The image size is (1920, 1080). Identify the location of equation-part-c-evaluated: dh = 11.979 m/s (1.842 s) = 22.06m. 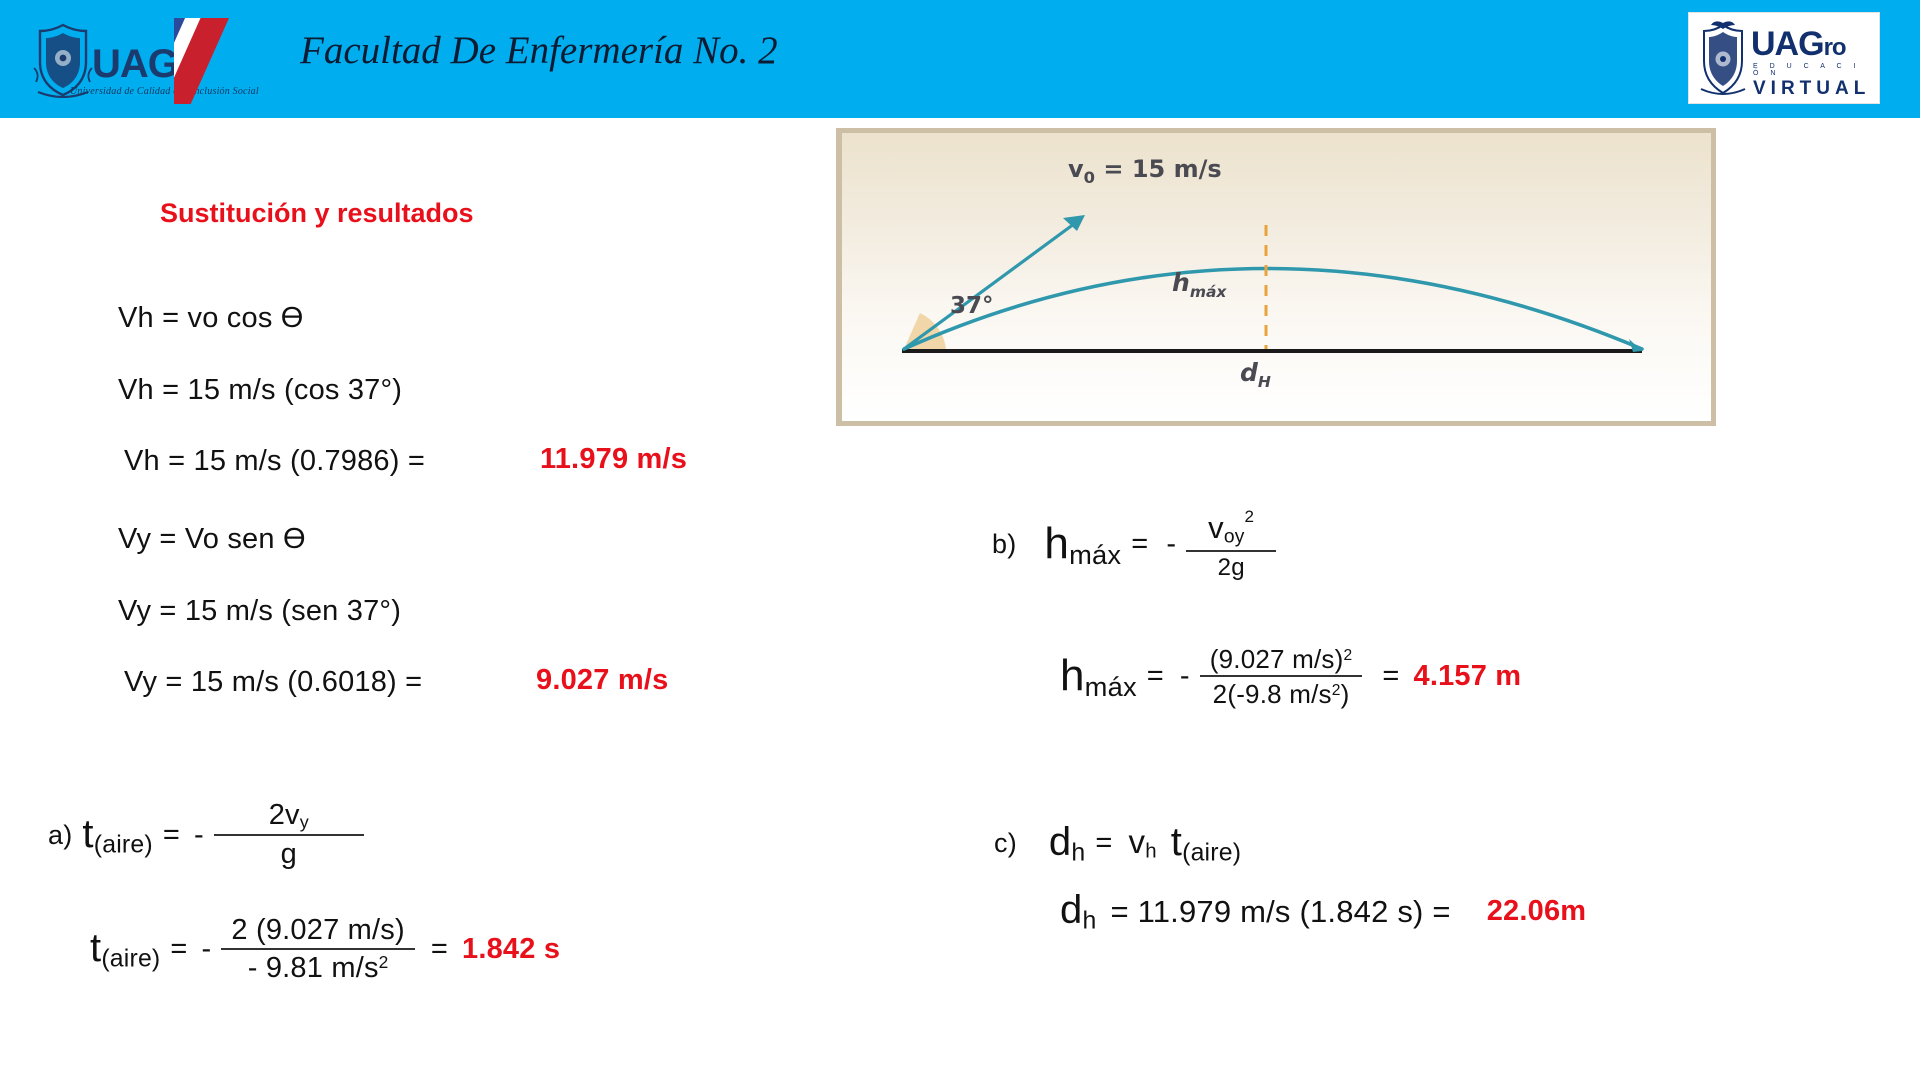
(1323, 911).